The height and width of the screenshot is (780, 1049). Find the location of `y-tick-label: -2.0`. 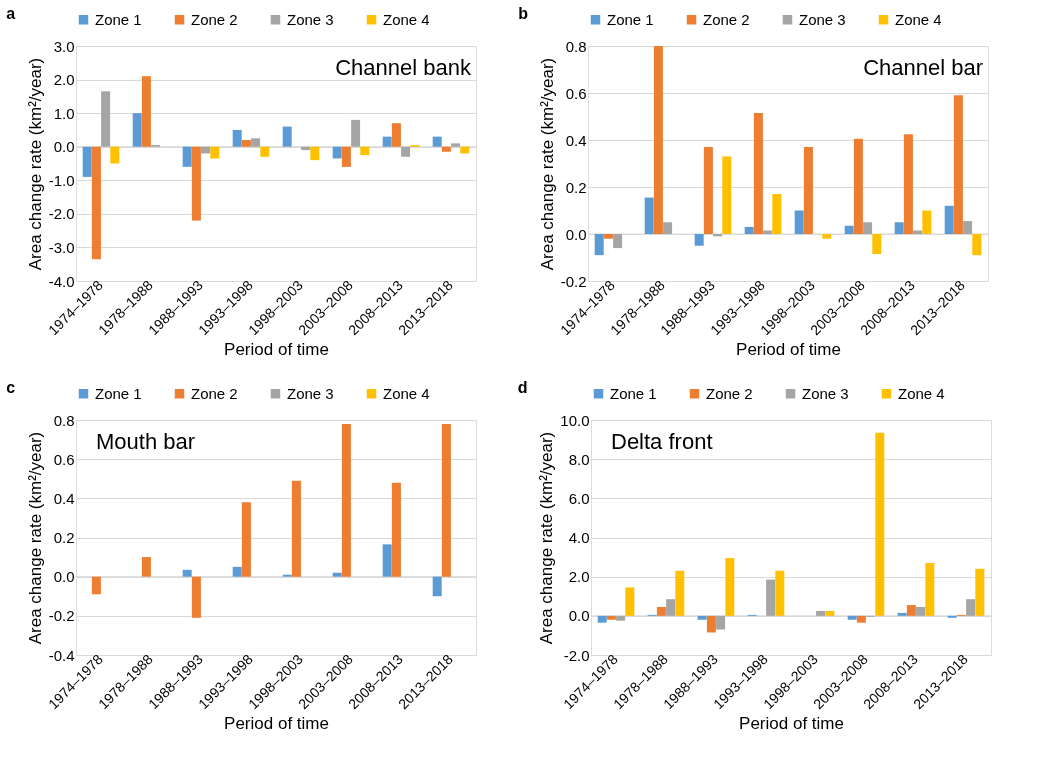

y-tick-label: -2.0 is located at coordinates (61, 214).